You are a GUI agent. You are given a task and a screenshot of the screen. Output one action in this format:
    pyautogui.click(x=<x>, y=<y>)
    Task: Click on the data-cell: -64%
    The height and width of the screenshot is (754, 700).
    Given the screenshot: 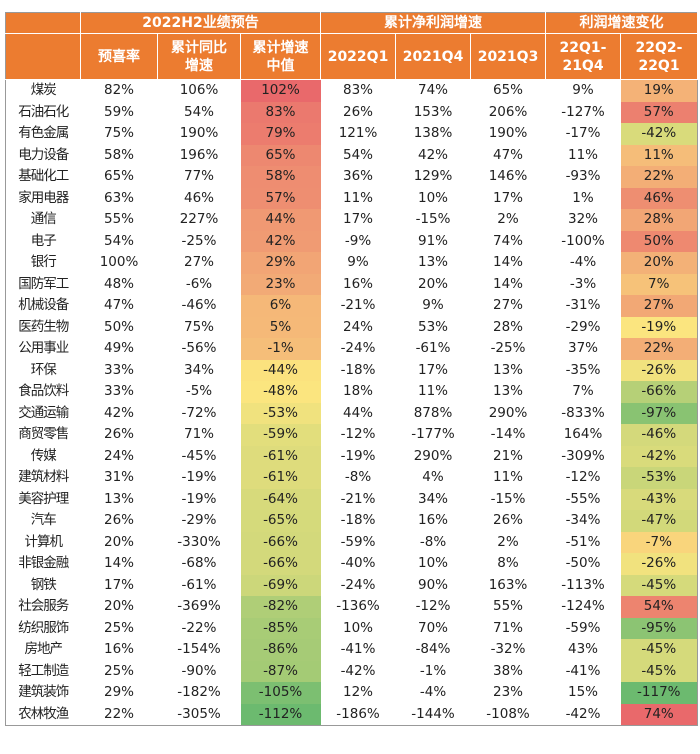 What is the action you would take?
    pyautogui.click(x=280, y=499)
    